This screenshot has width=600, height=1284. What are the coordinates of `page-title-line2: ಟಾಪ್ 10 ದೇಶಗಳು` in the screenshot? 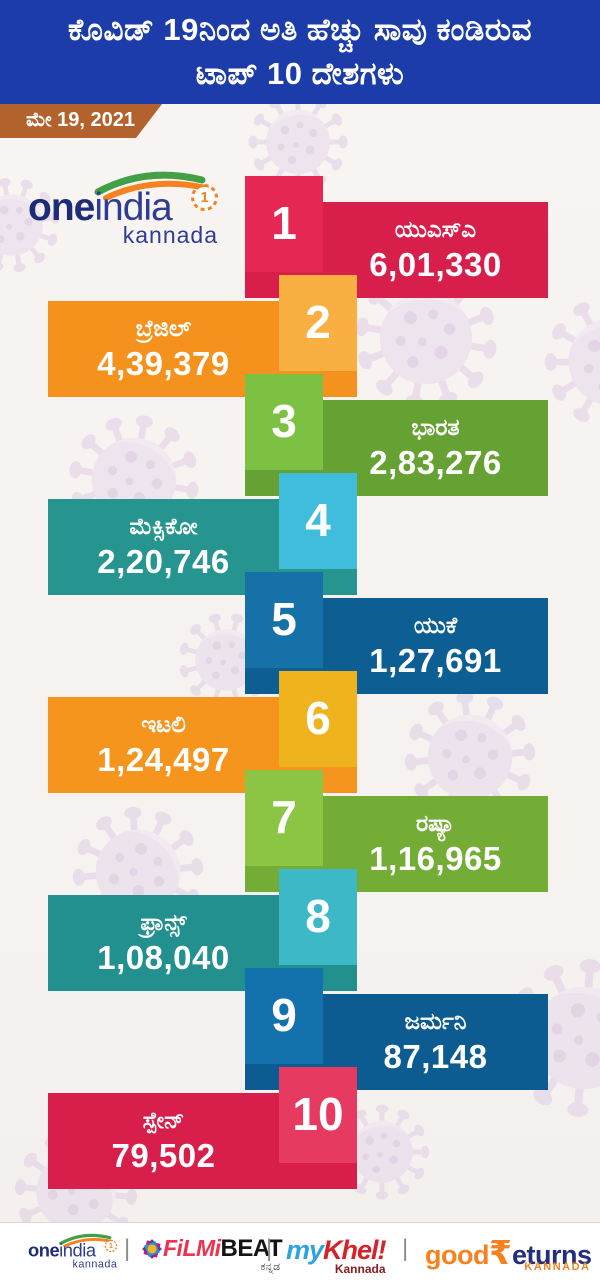 It's located at (300, 73).